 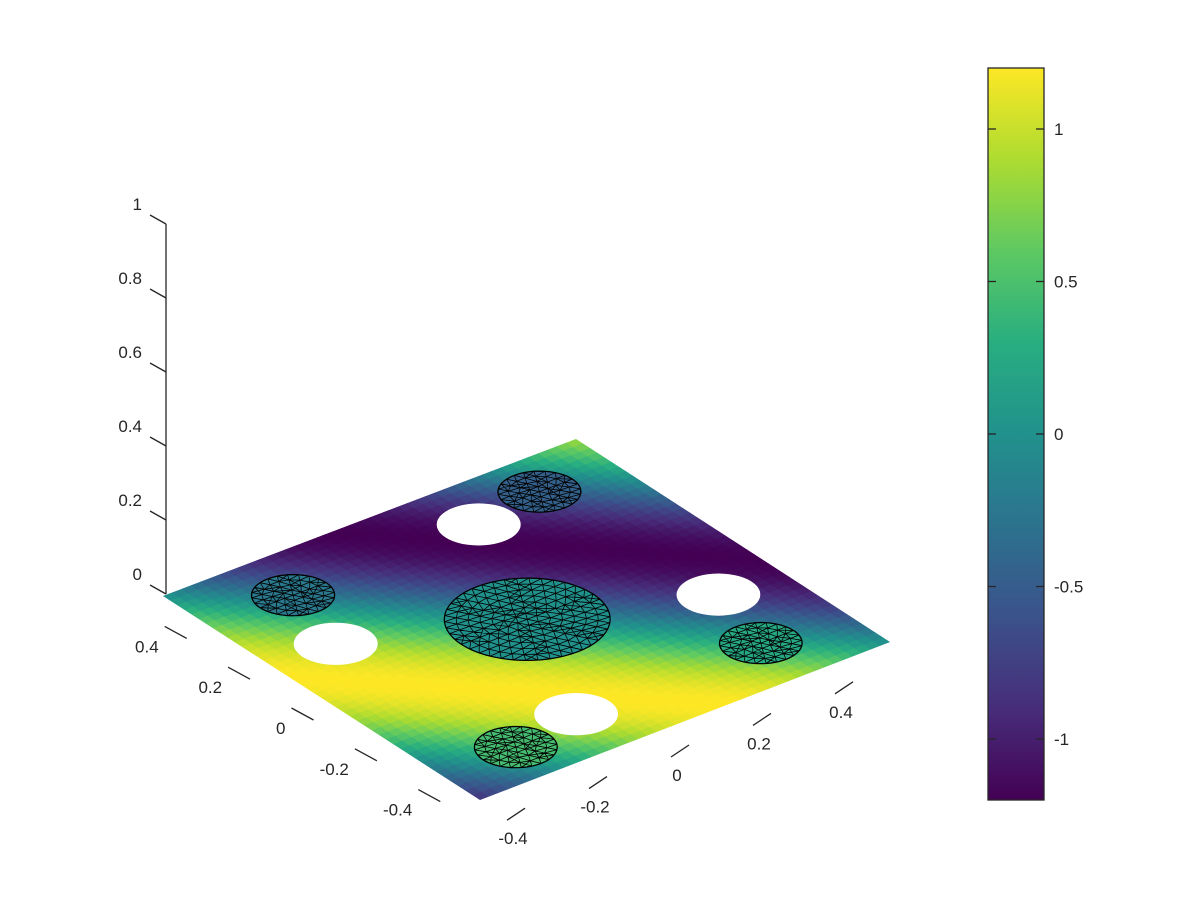 What do you see at coordinates (137, 204) in the screenshot?
I see `z-tick-label: 1` at bounding box center [137, 204].